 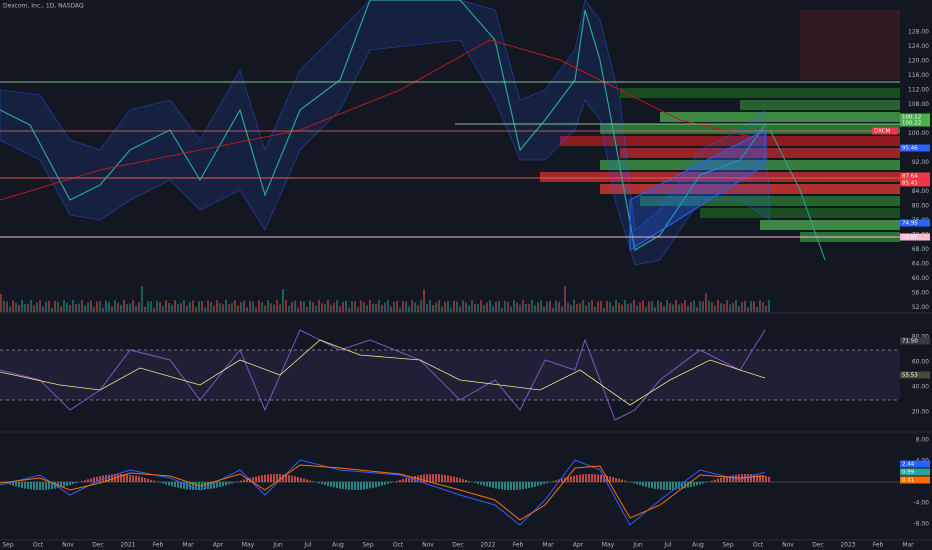 What do you see at coordinates (920, 264) in the screenshot?
I see `price-label: 64.00` at bounding box center [920, 264].